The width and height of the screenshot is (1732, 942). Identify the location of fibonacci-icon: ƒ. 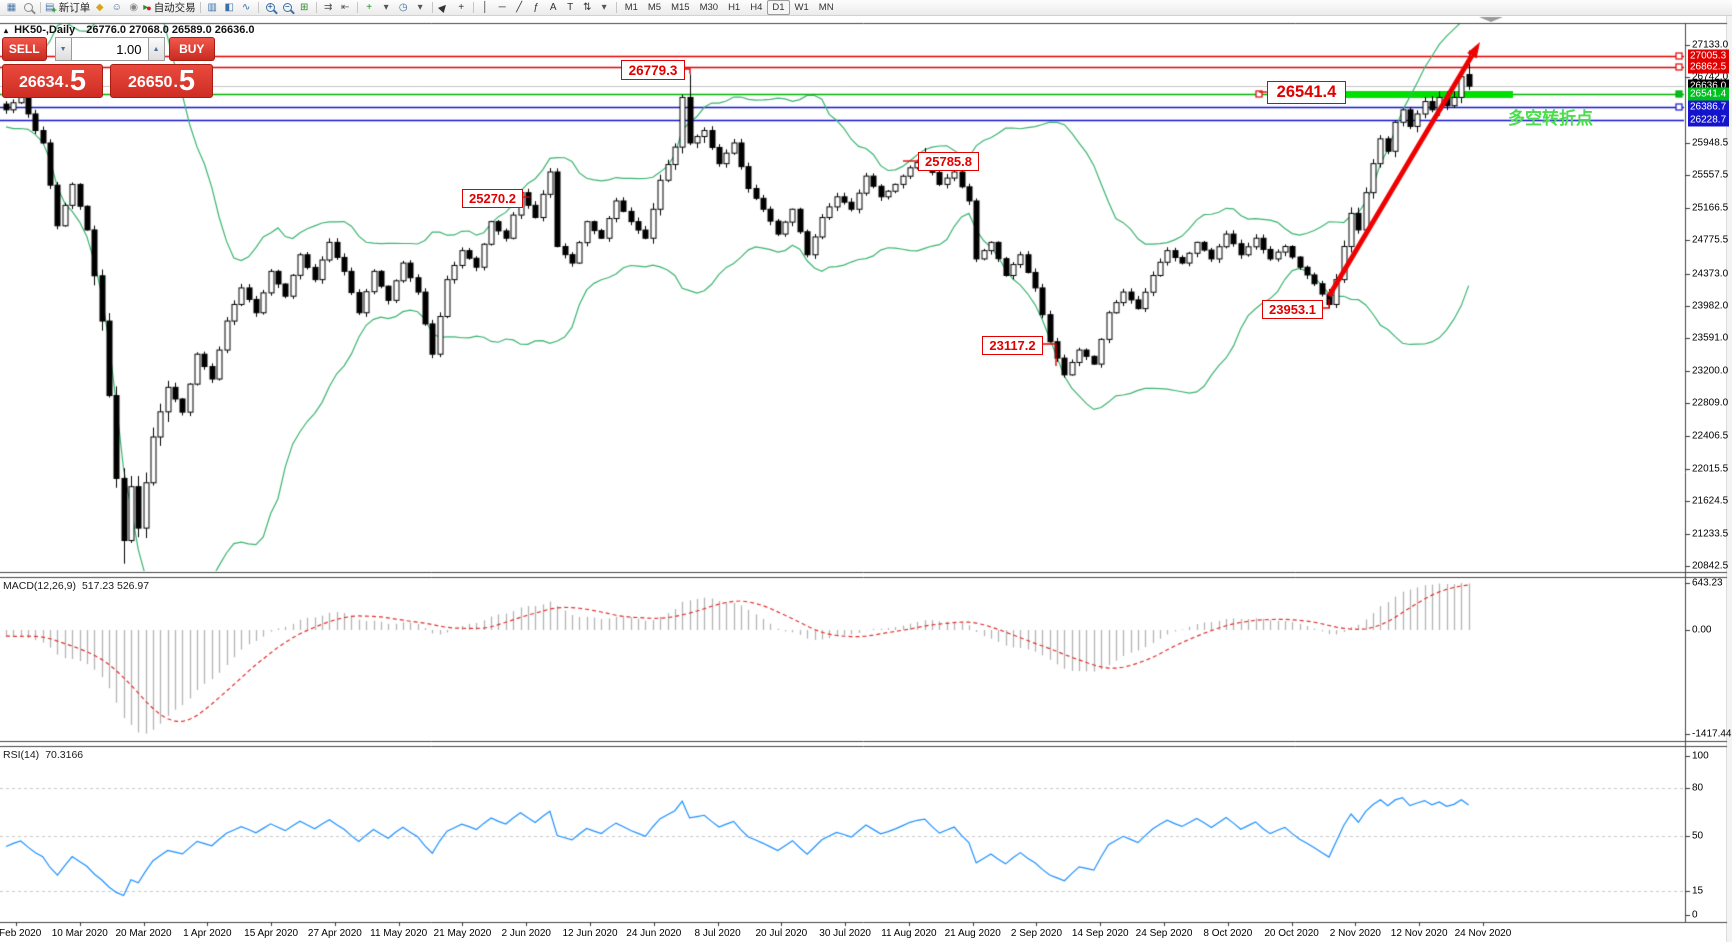
(536, 7).